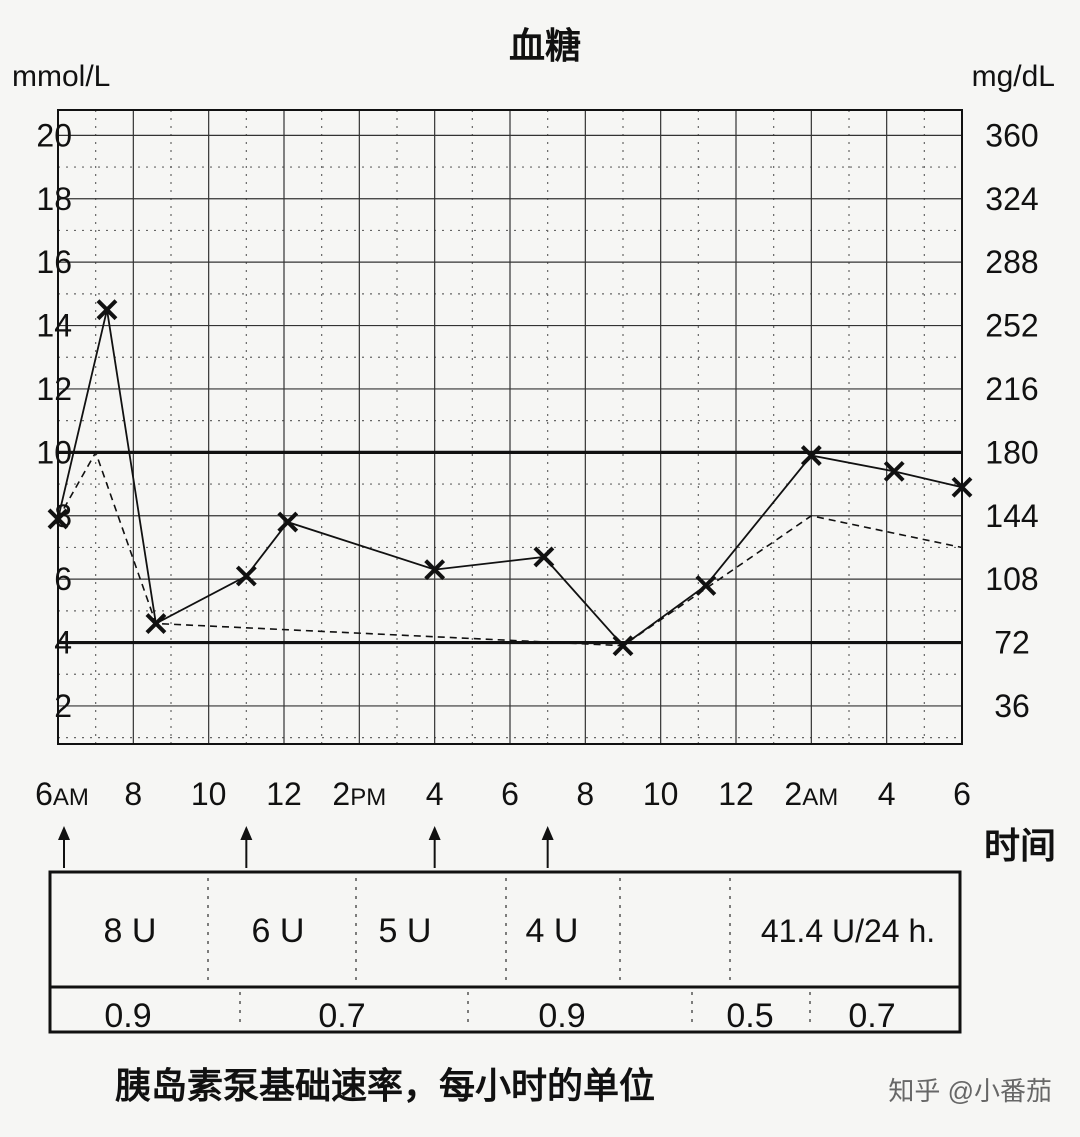 The image size is (1080, 1137). Describe the element at coordinates (54, 326) in the screenshot. I see `y-tick-label-left: 14` at that location.